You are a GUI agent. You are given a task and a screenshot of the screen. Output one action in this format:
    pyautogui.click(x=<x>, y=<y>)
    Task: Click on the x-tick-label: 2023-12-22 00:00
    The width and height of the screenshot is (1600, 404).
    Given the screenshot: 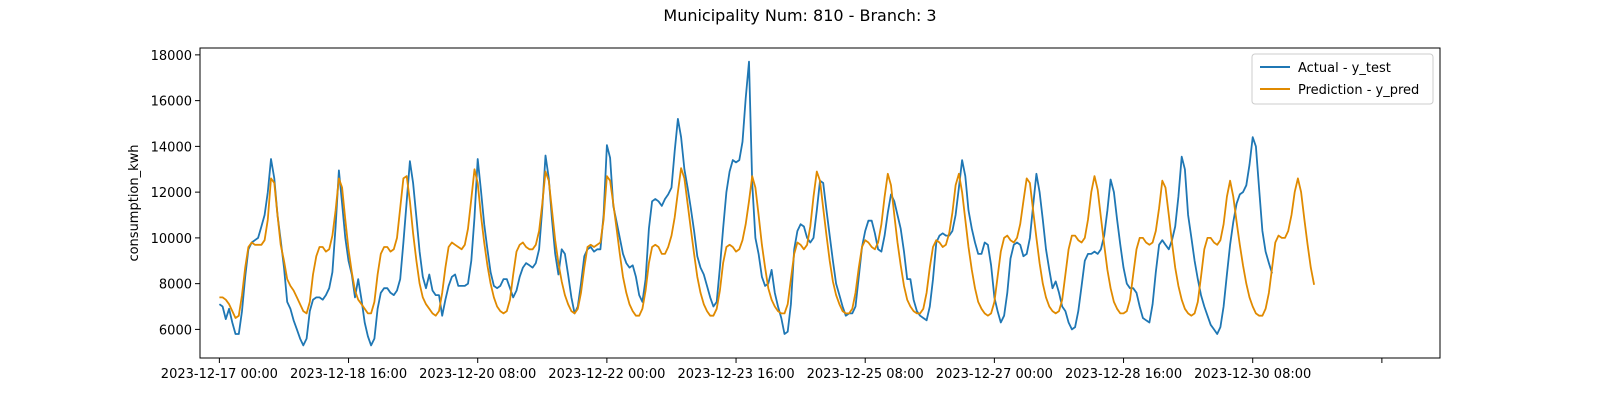 What is the action you would take?
    pyautogui.click(x=606, y=374)
    